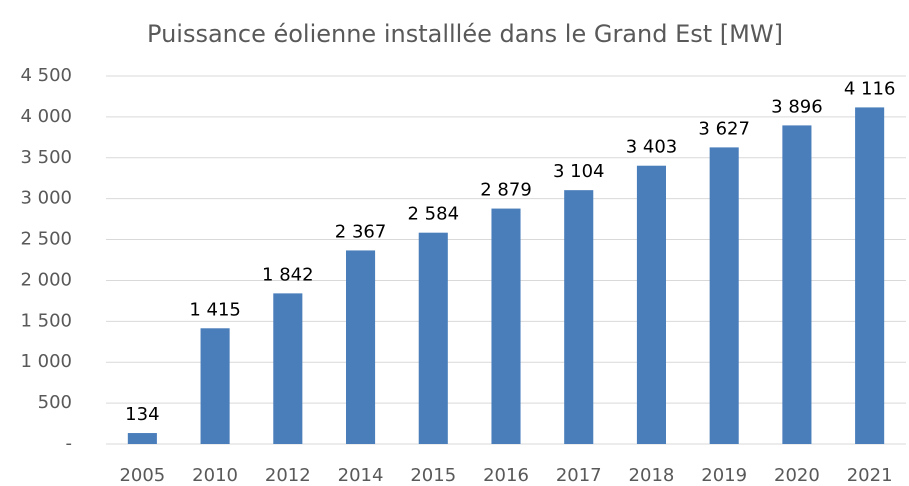  I want to click on x-tick-label: 2005, so click(142, 475).